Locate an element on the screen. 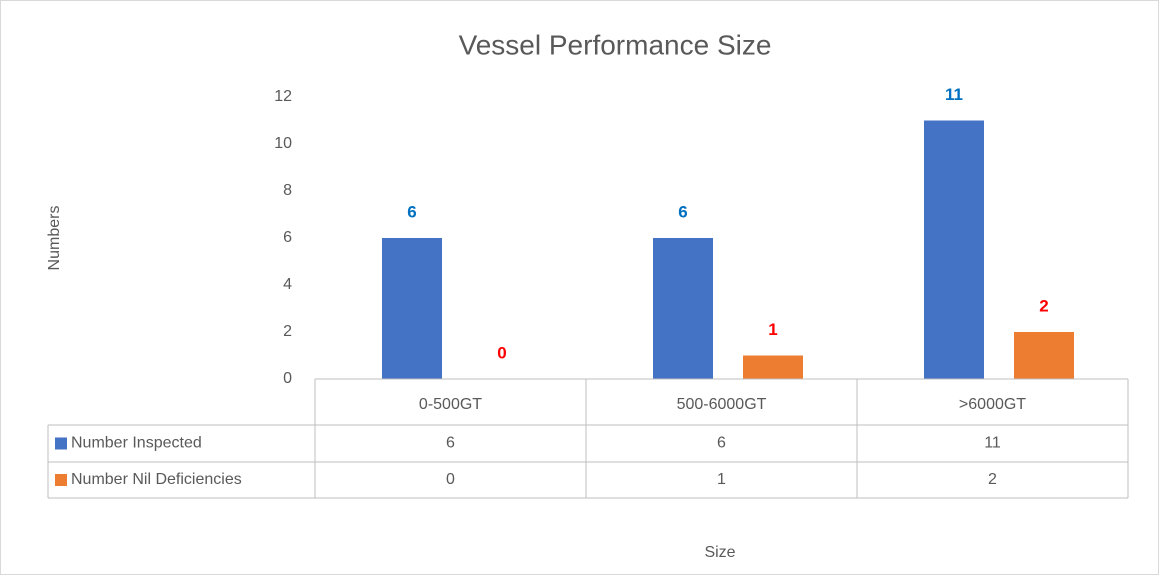 The image size is (1159, 575). y-tick-label: 8 is located at coordinates (287, 190).